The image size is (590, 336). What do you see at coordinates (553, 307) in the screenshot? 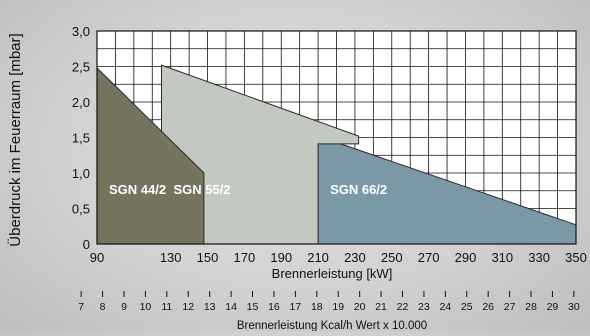
I see `x2-tick-label: 29` at bounding box center [553, 307].